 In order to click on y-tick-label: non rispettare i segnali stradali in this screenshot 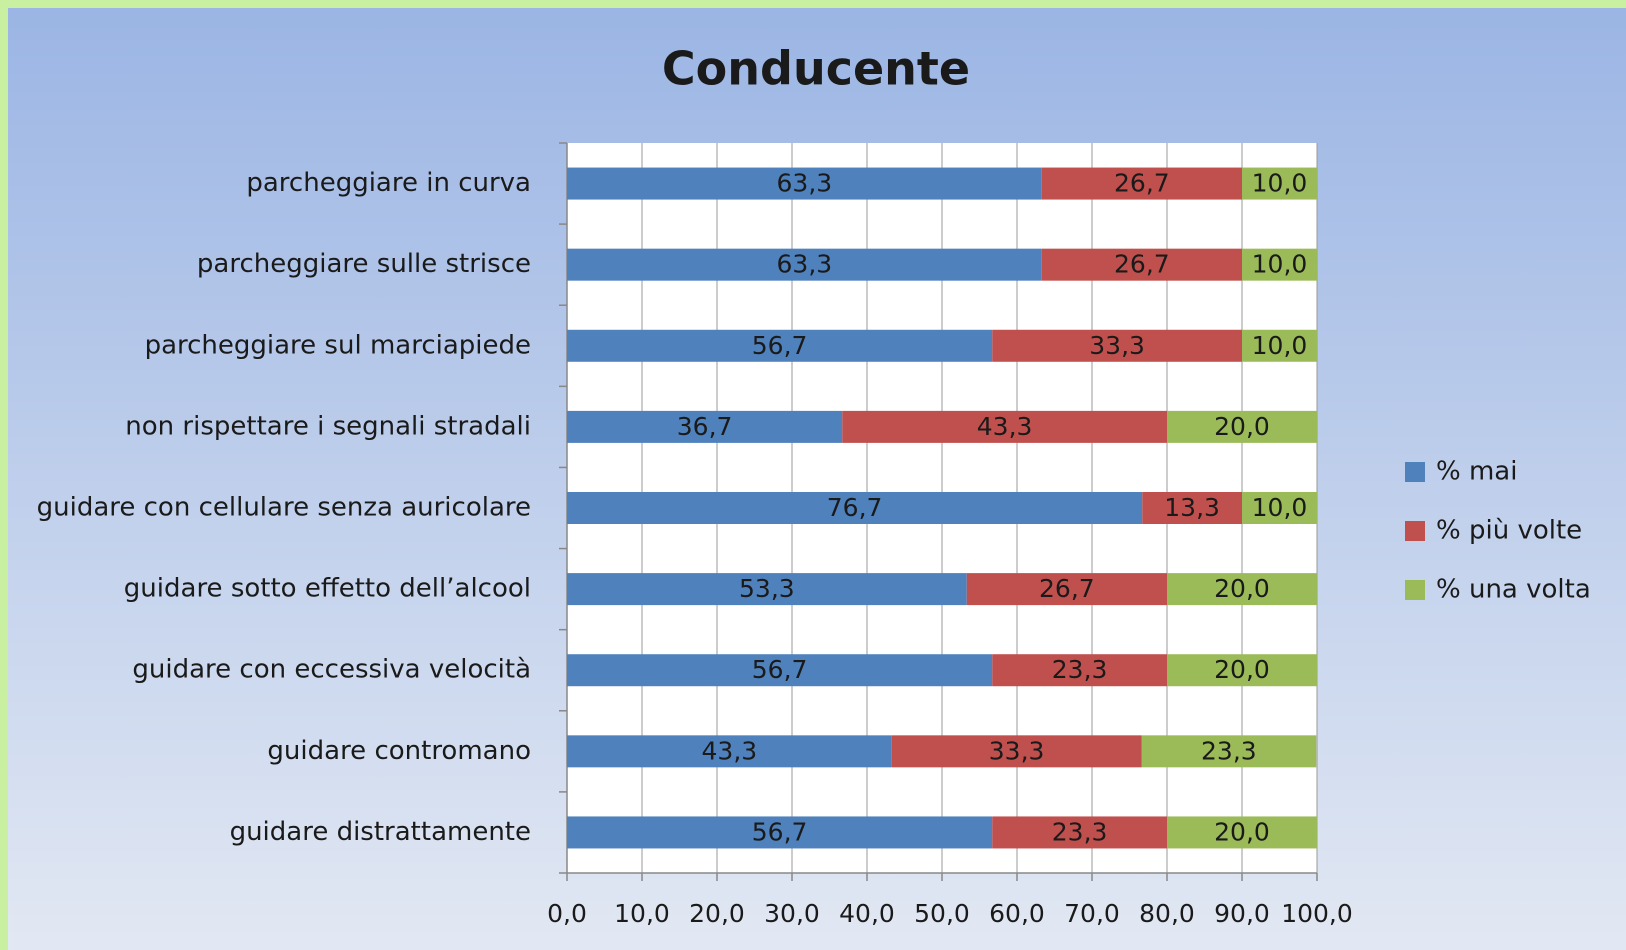, I will do `click(328, 426)`.